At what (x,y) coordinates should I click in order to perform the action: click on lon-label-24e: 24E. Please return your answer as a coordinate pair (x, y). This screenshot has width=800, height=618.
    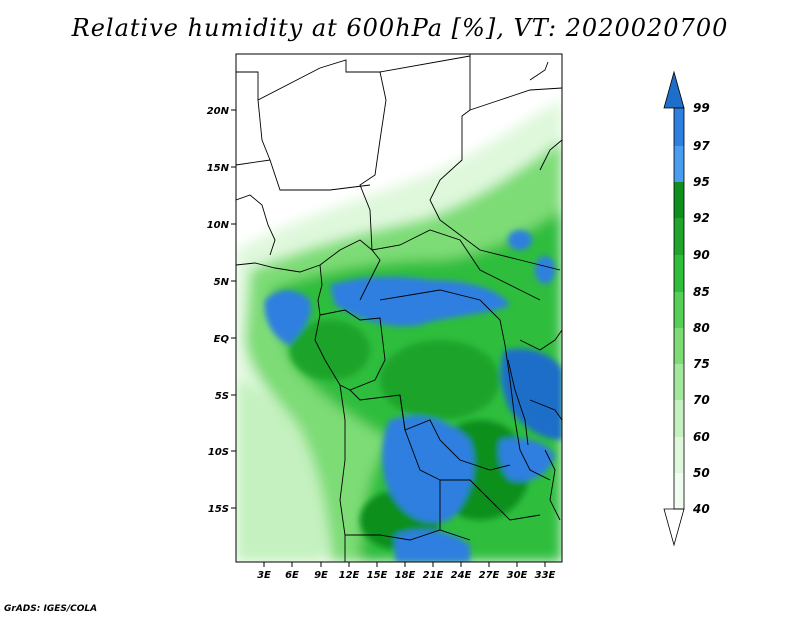
    Looking at the image, I should click on (461, 575).